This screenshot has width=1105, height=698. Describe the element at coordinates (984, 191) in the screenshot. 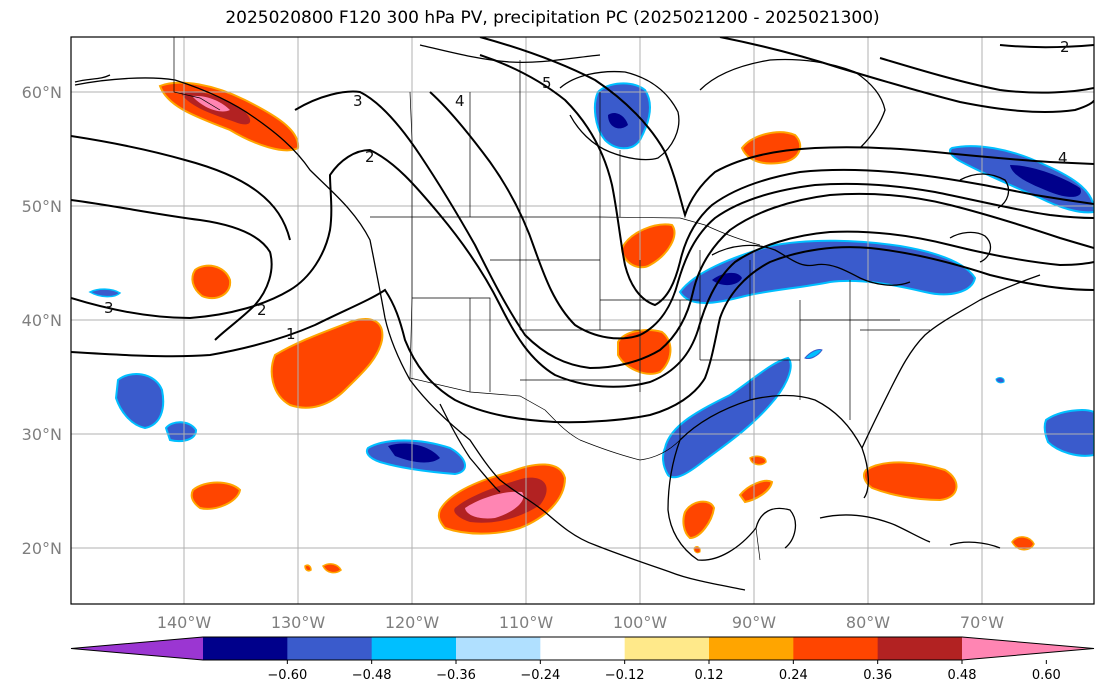

I see `newfoundland-coast` at that location.